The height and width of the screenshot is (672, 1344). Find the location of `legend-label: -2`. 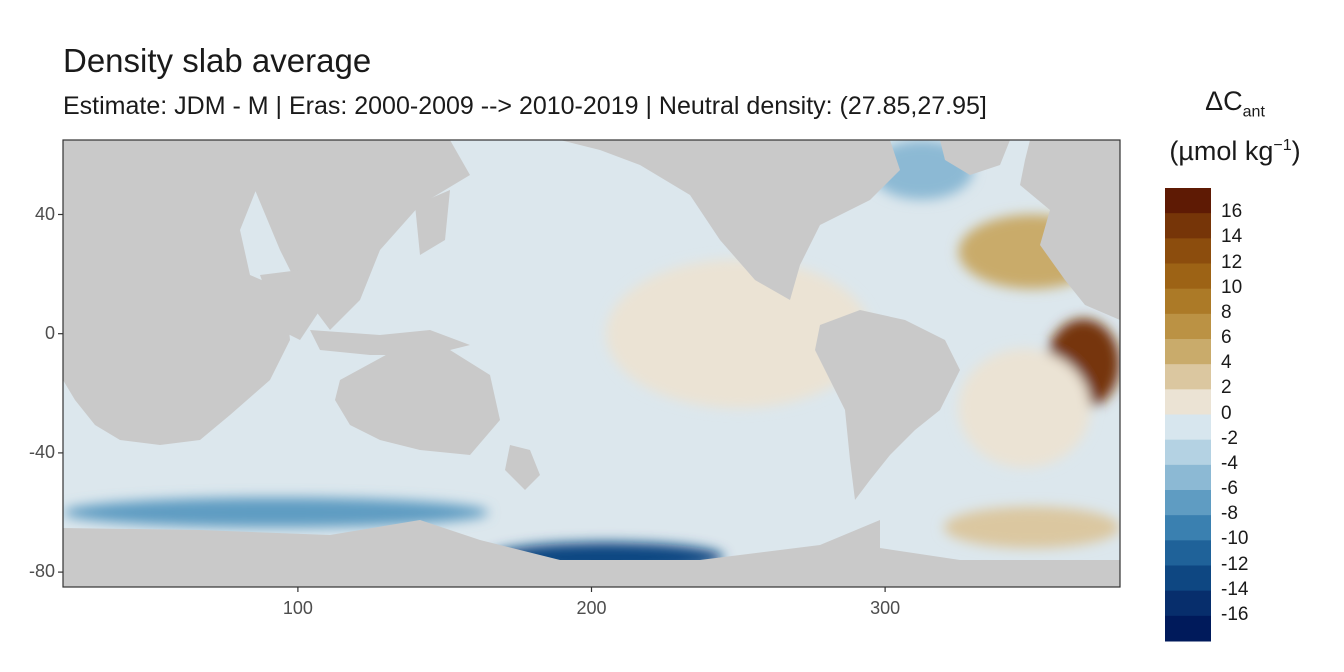

legend-label: -2 is located at coordinates (1229, 438).